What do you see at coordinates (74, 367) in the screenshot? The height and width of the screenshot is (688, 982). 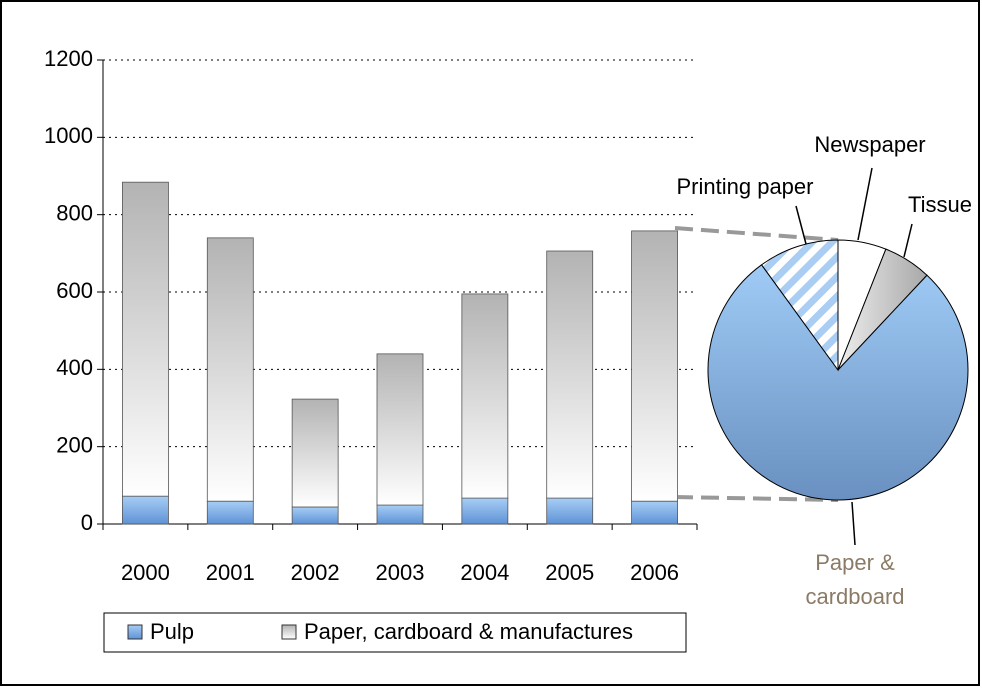 I see `y-tick-label: 400` at bounding box center [74, 367].